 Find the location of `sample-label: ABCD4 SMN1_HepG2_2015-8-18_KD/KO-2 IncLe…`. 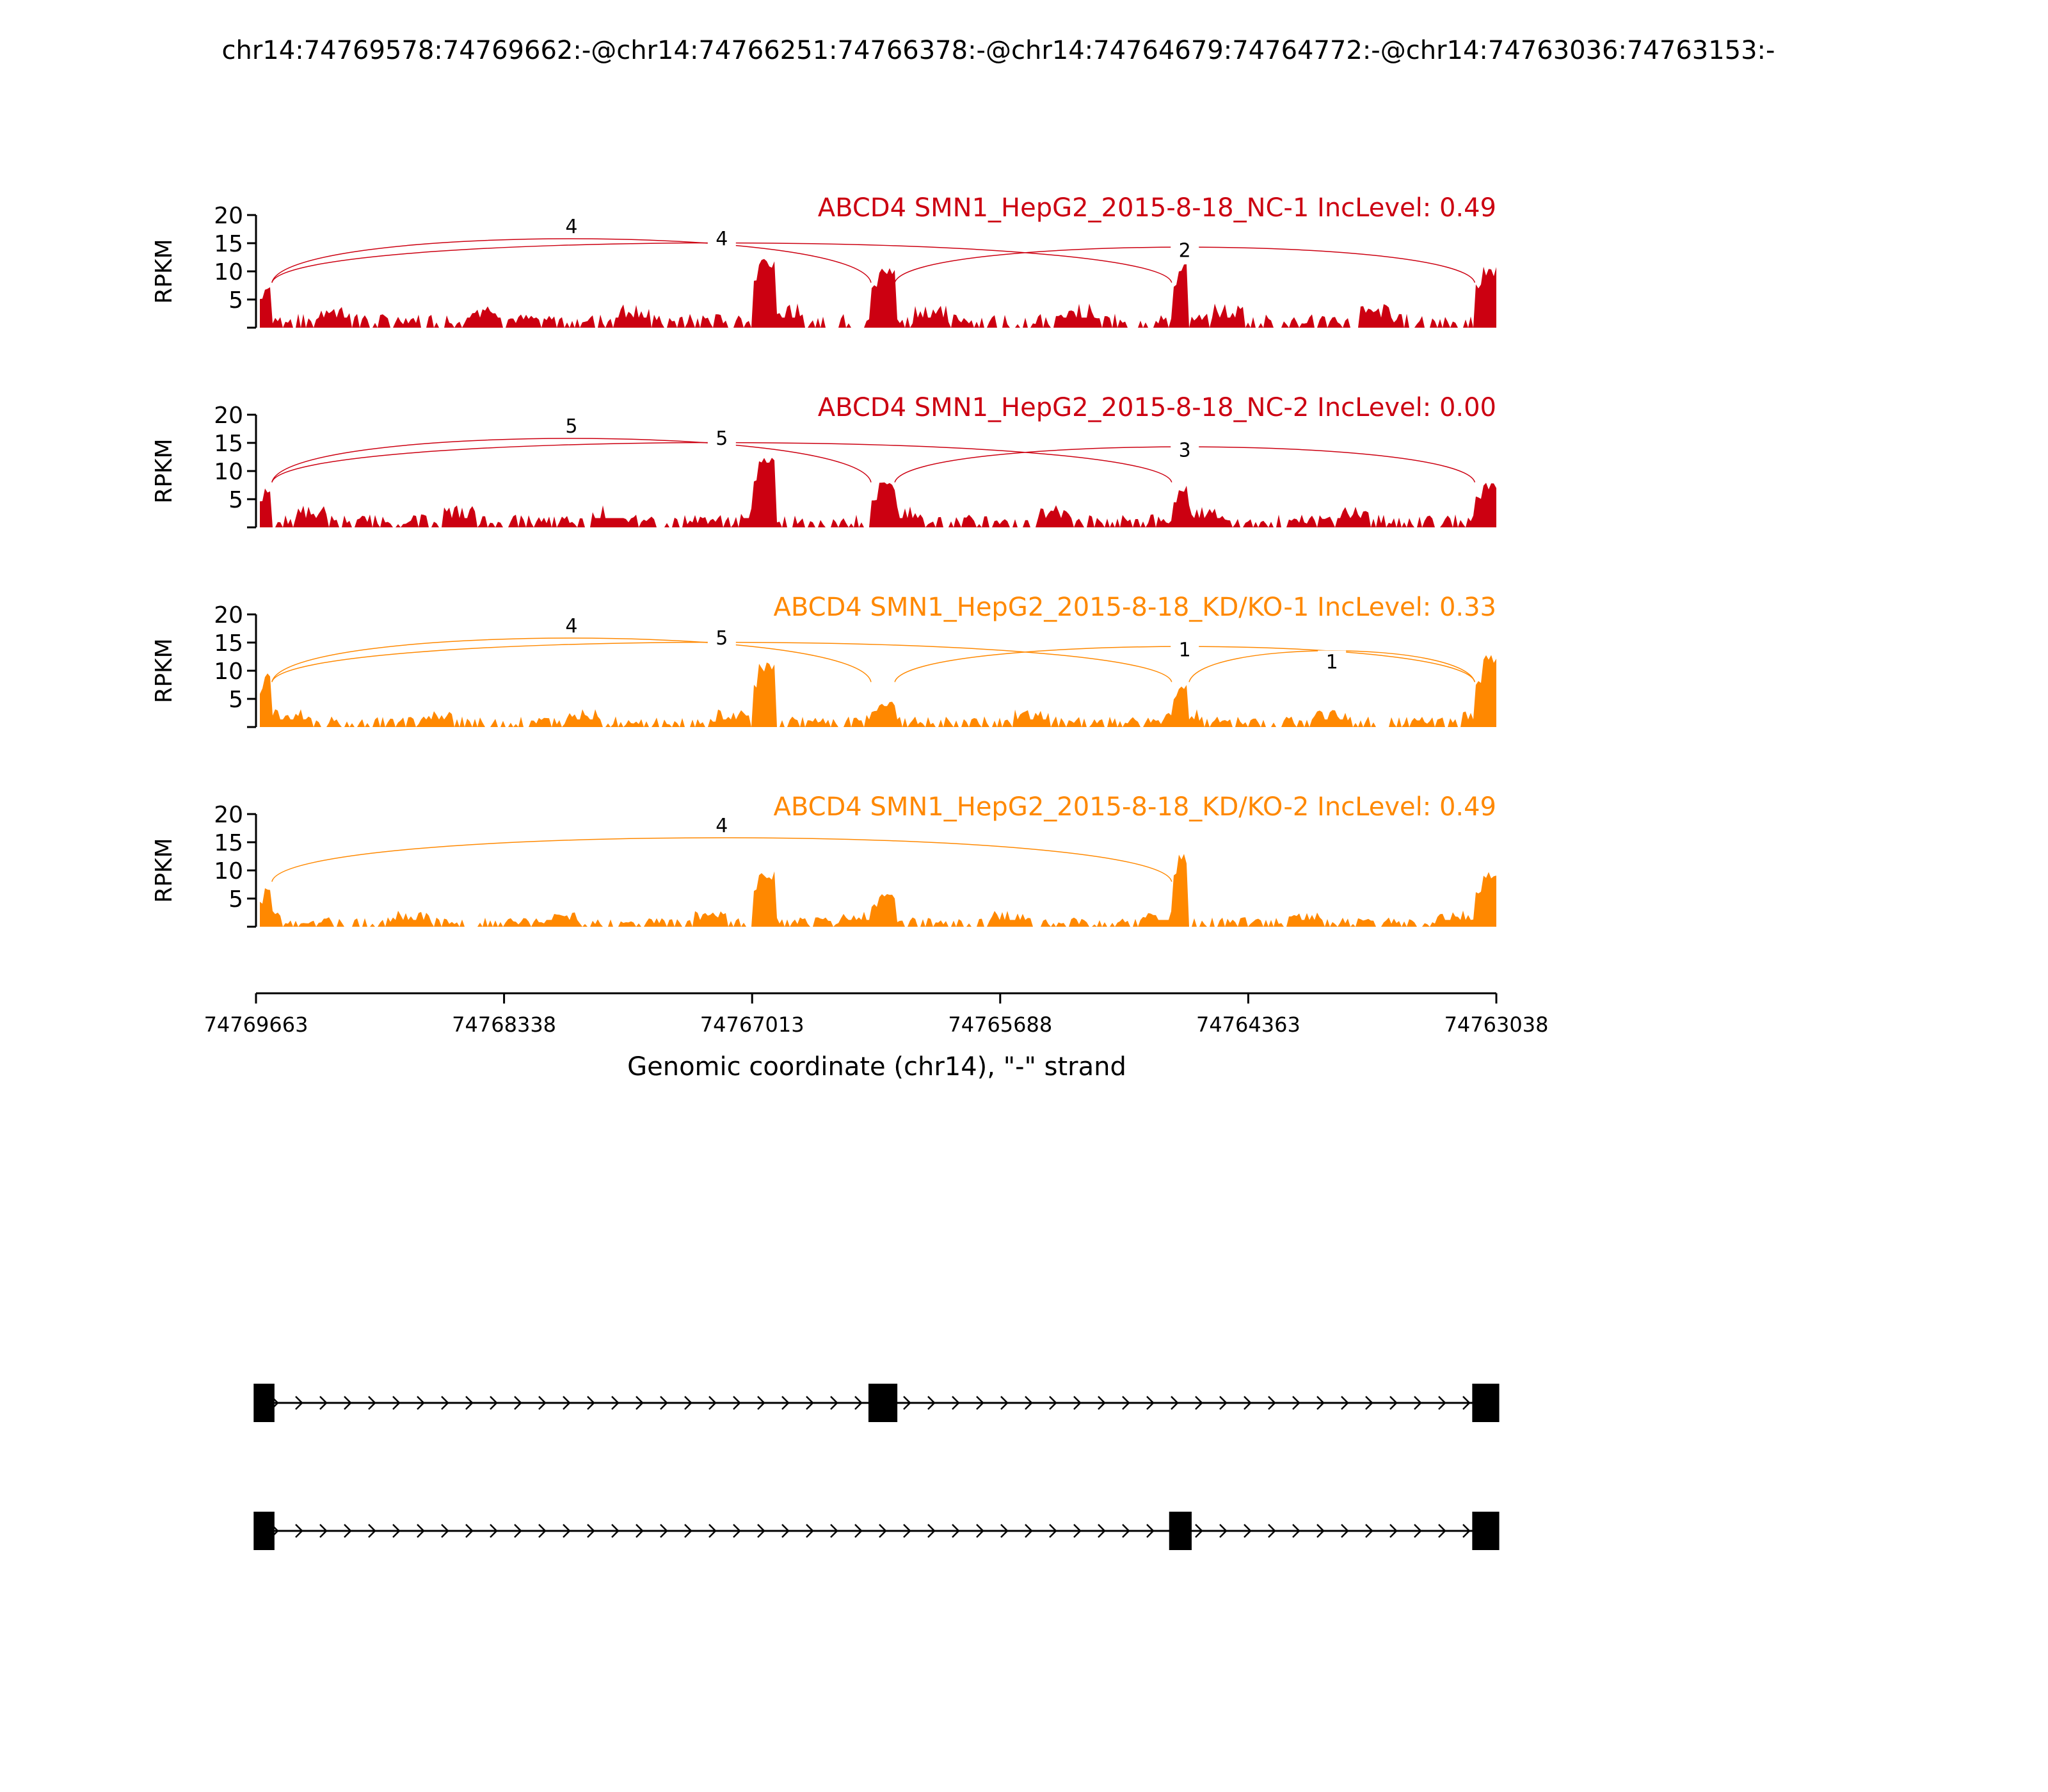

sample-label: ABCD4 SMN1_HepG2_2015-8-18_KD/KO-2 IncLe… is located at coordinates (1134, 807).